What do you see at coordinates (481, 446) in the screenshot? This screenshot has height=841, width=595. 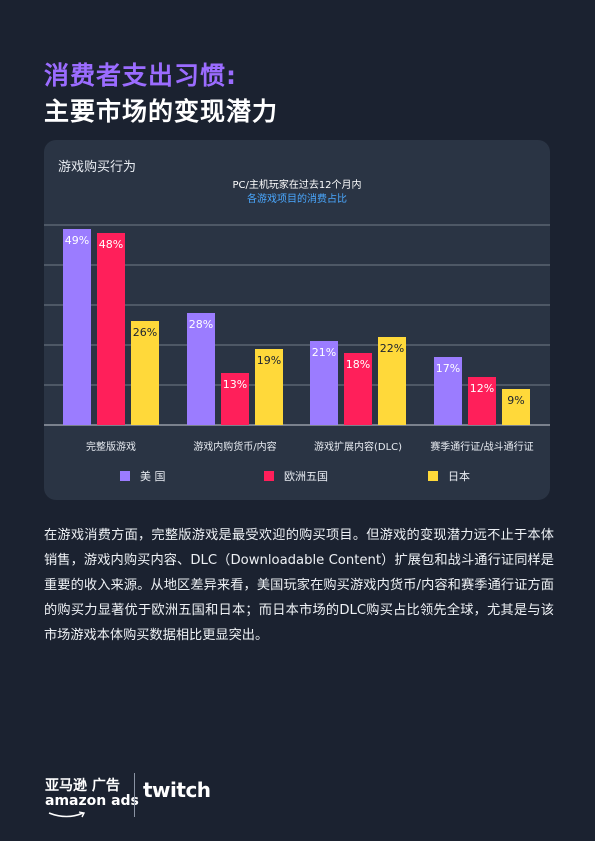 I see `category-label-3: 赛季通行证/战斗通行证` at bounding box center [481, 446].